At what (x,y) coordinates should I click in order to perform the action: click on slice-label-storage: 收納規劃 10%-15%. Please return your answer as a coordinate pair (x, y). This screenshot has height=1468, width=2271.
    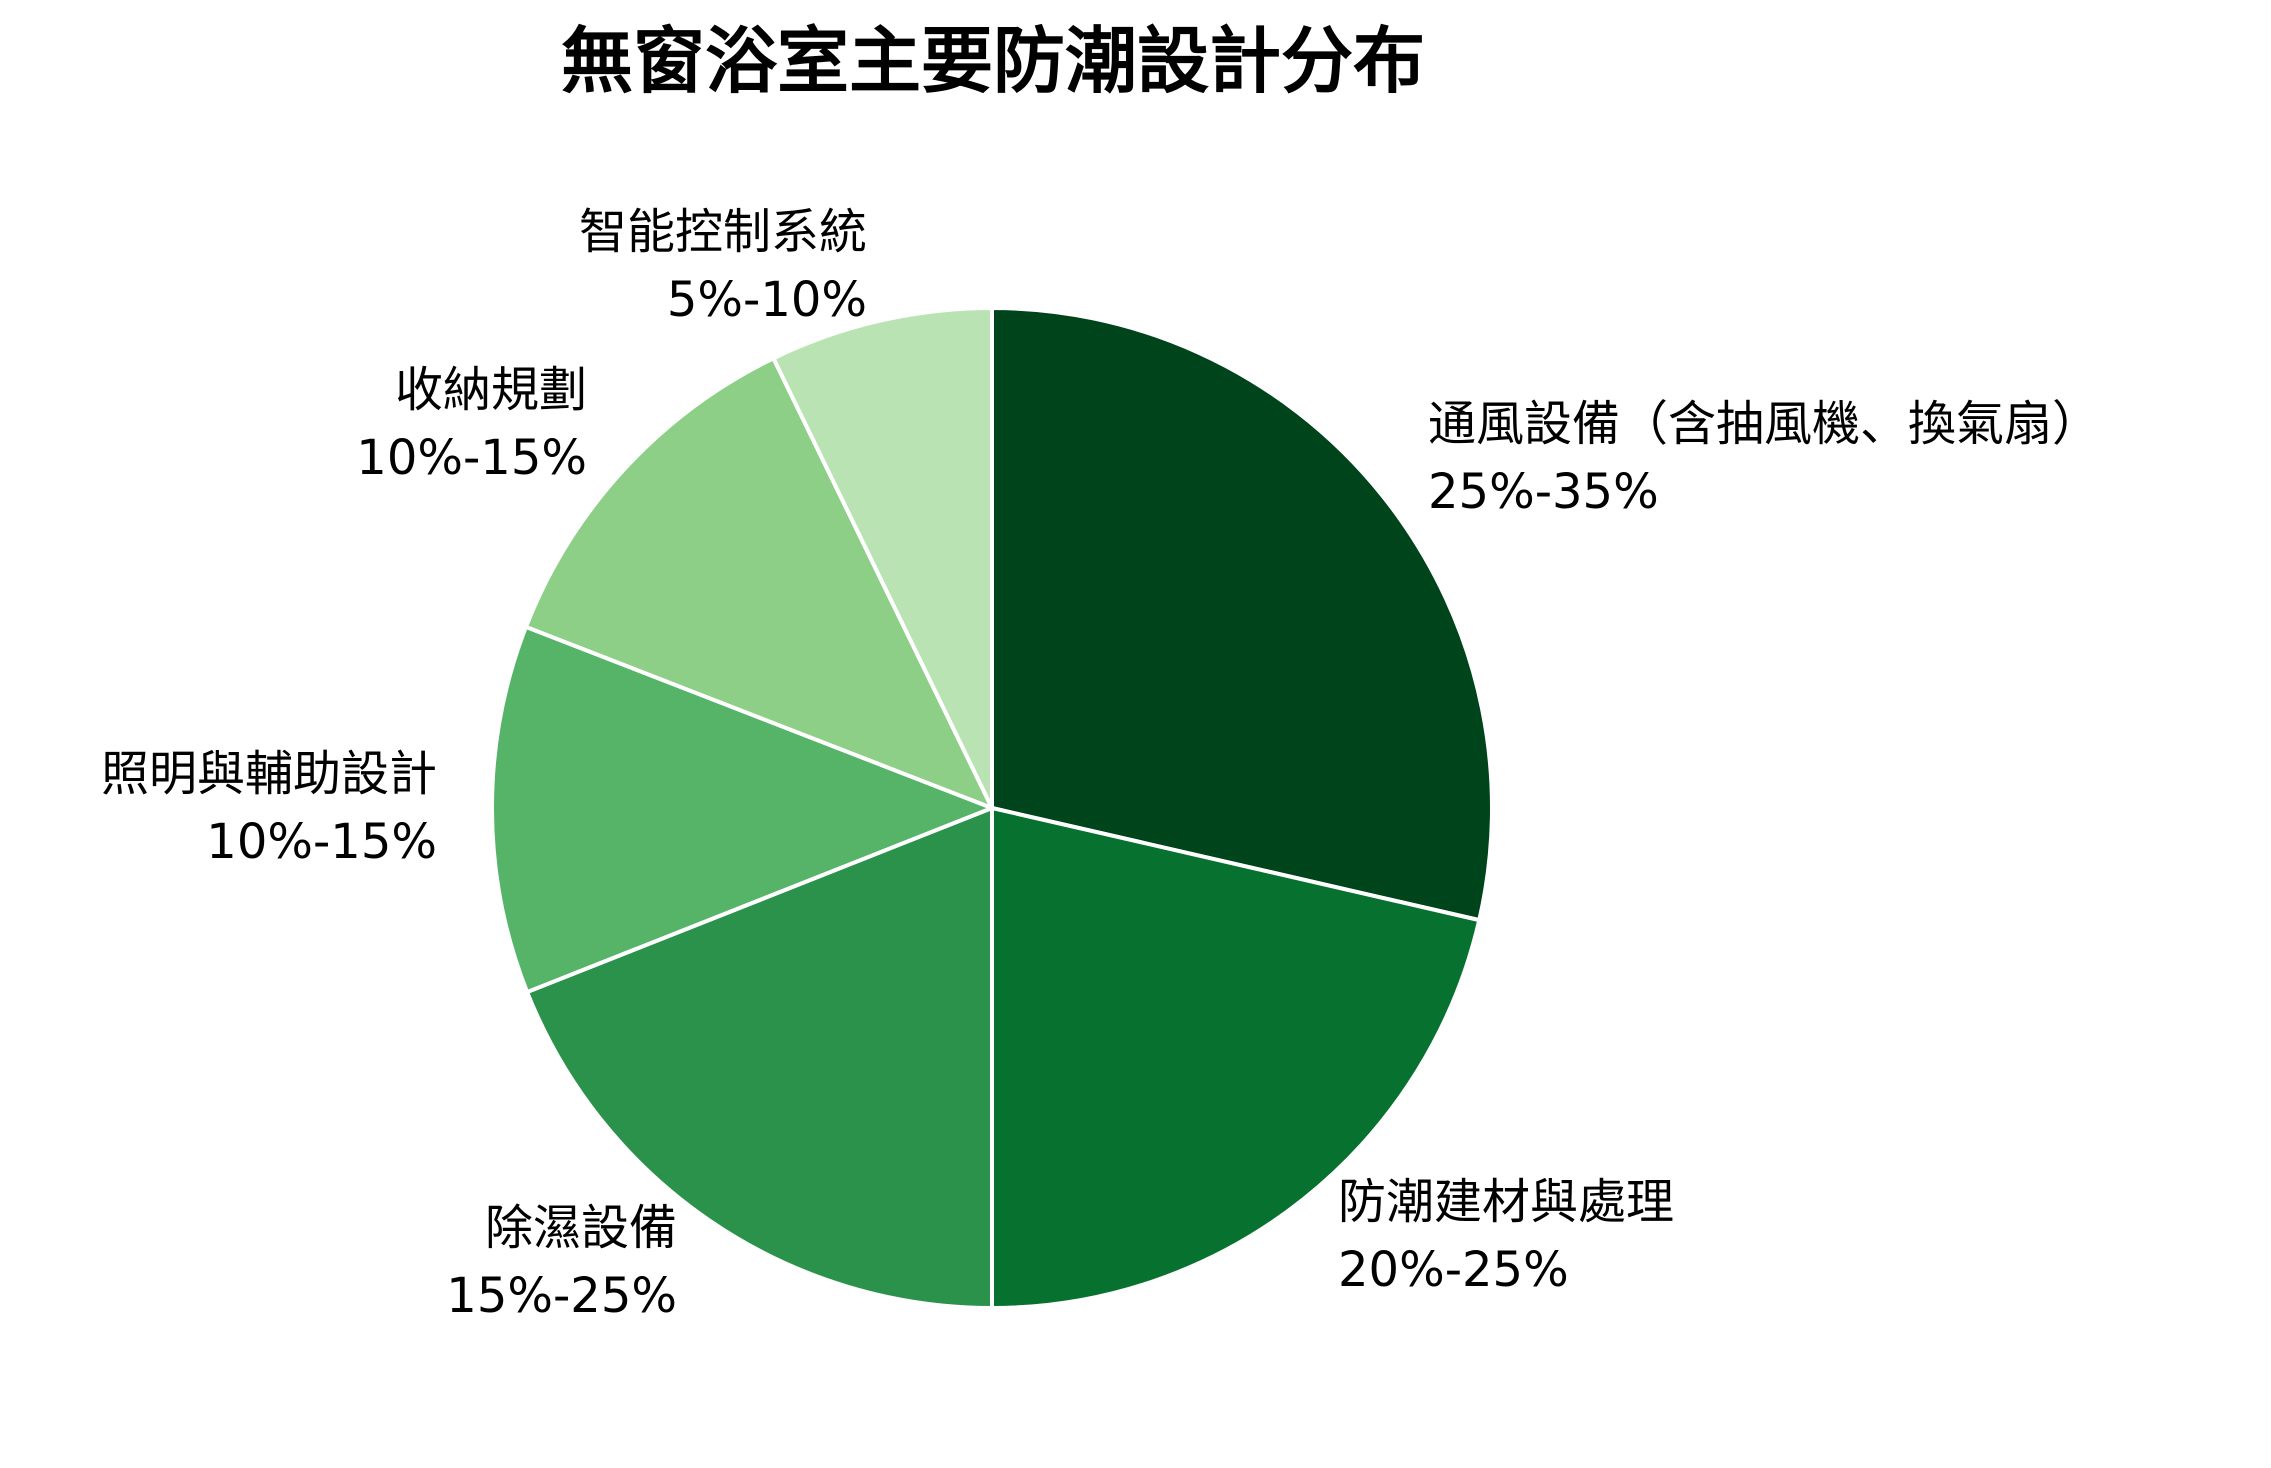
    Looking at the image, I should click on (471, 424).